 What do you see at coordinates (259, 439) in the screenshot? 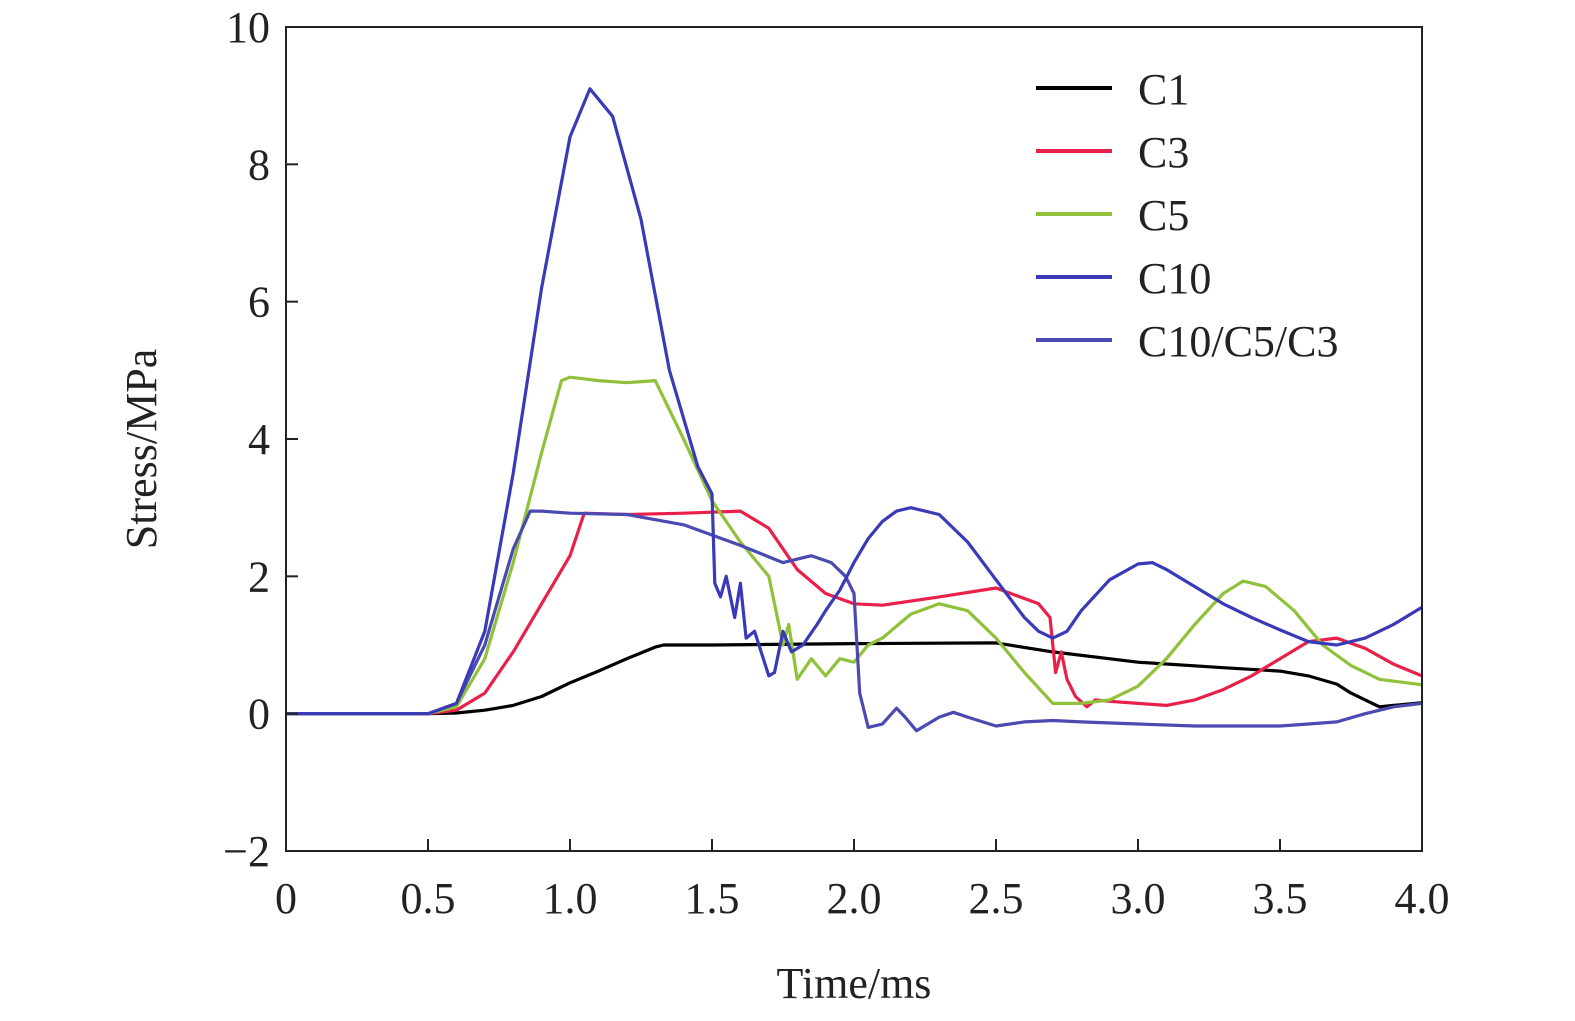
I see `y-tick-label: 4` at bounding box center [259, 439].